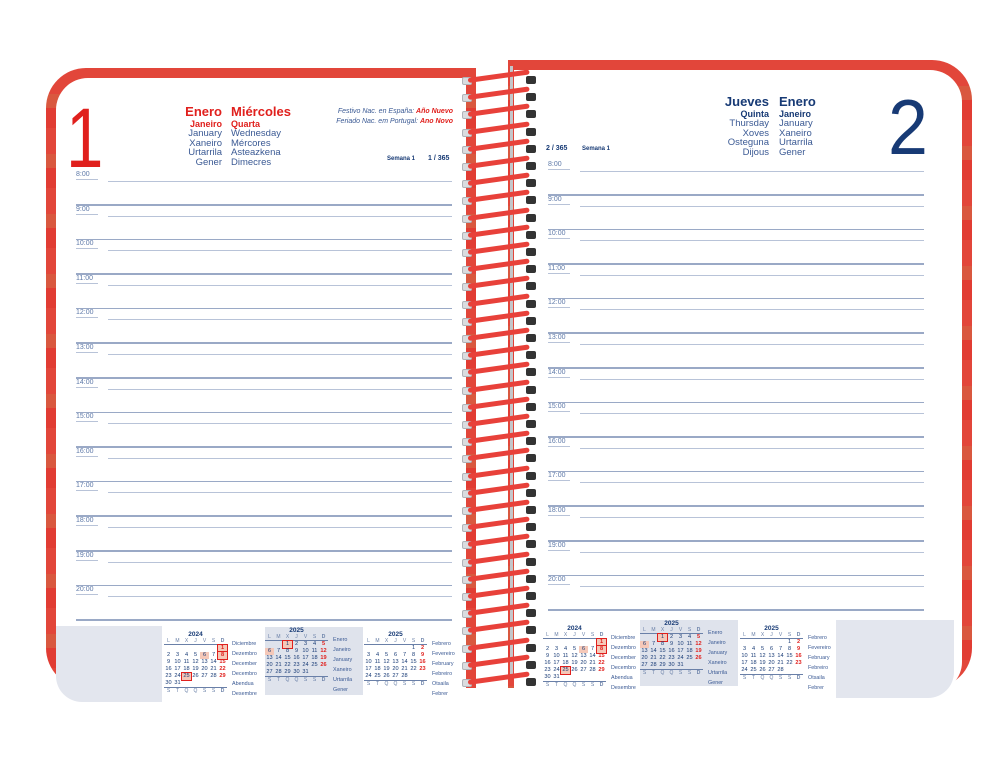 The image size is (1000, 763). What do you see at coordinates (264, 499) in the screenshot?
I see `hour-row: 17:00` at bounding box center [264, 499].